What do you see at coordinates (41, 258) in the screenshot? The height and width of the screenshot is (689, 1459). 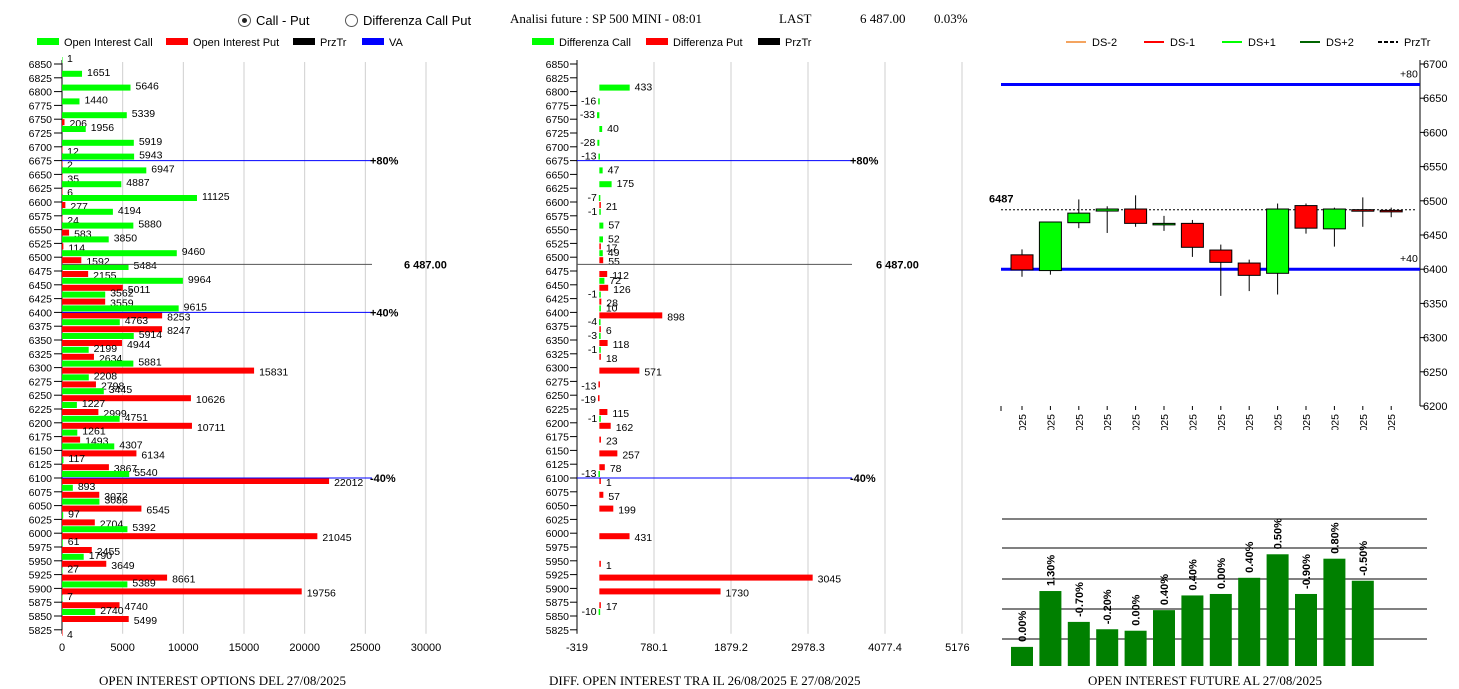 I see `y-tick-label: 6500` at bounding box center [41, 258].